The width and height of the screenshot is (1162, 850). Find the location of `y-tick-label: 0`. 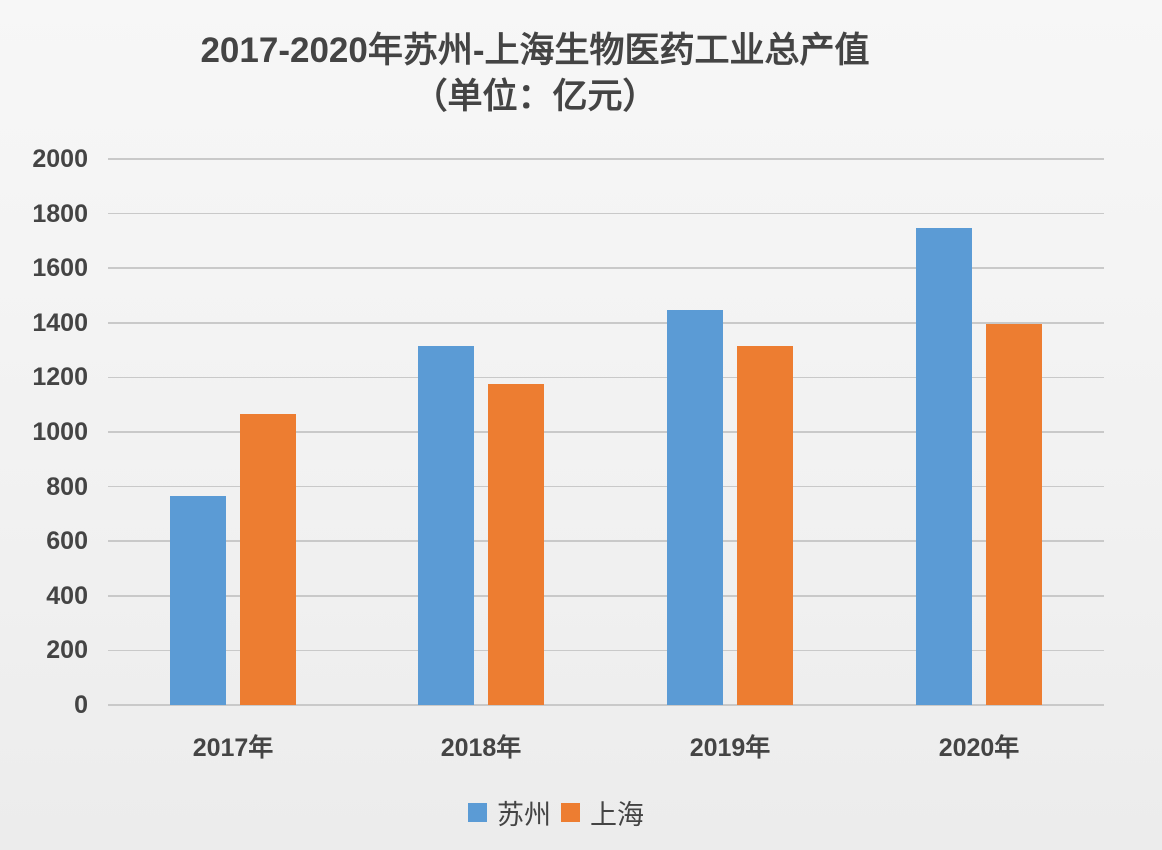

y-tick-label: 0 is located at coordinates (81, 705).